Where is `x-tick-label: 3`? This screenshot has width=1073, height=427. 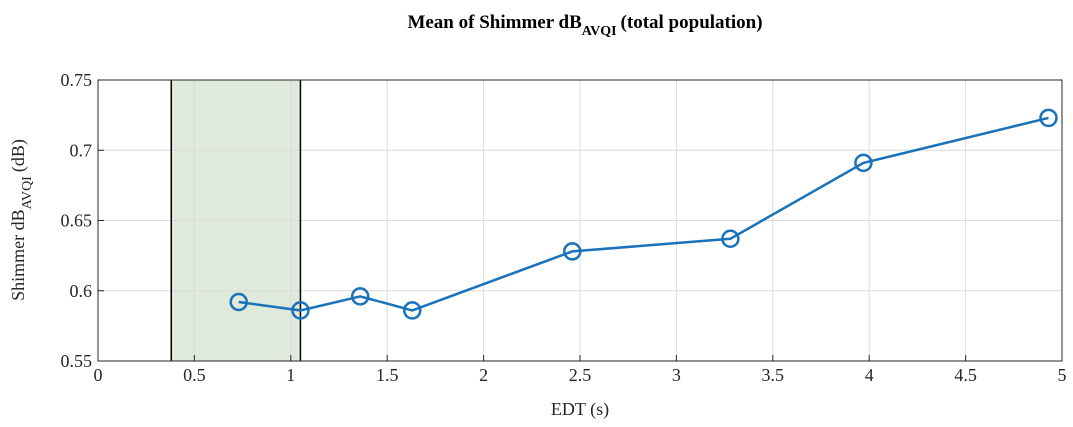 x-tick-label: 3 is located at coordinates (676, 375).